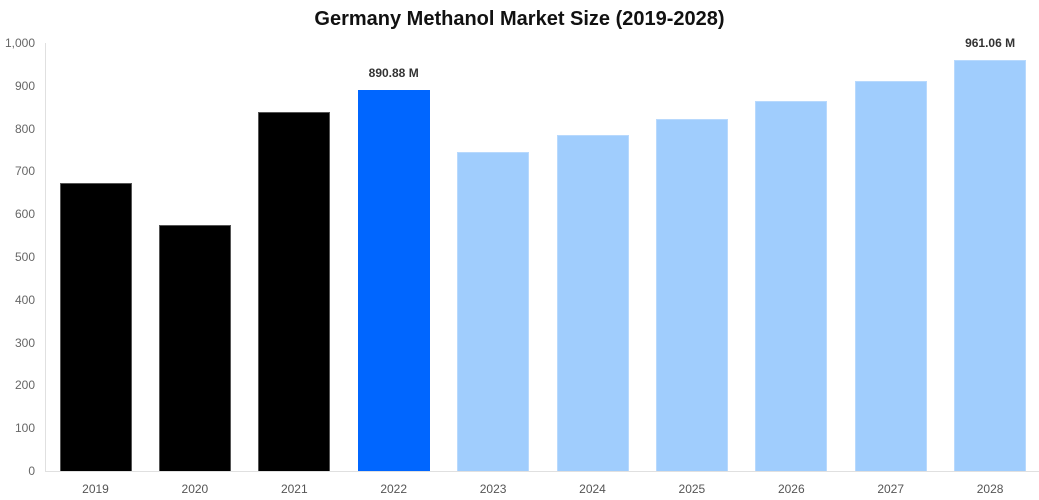  I want to click on x-tick-label: 2027, so click(891, 489).